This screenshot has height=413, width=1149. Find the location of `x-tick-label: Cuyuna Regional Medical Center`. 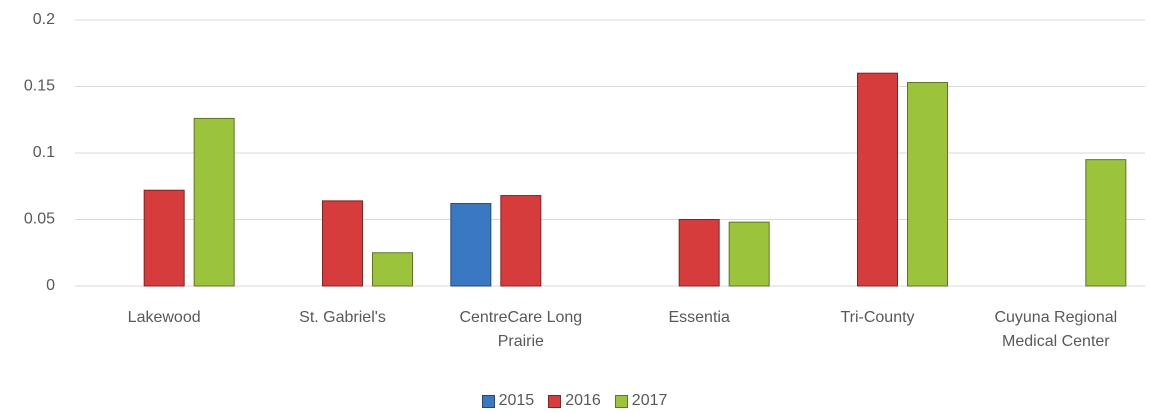

x-tick-label: Cuyuna Regional Medical Center is located at coordinates (1056, 329).